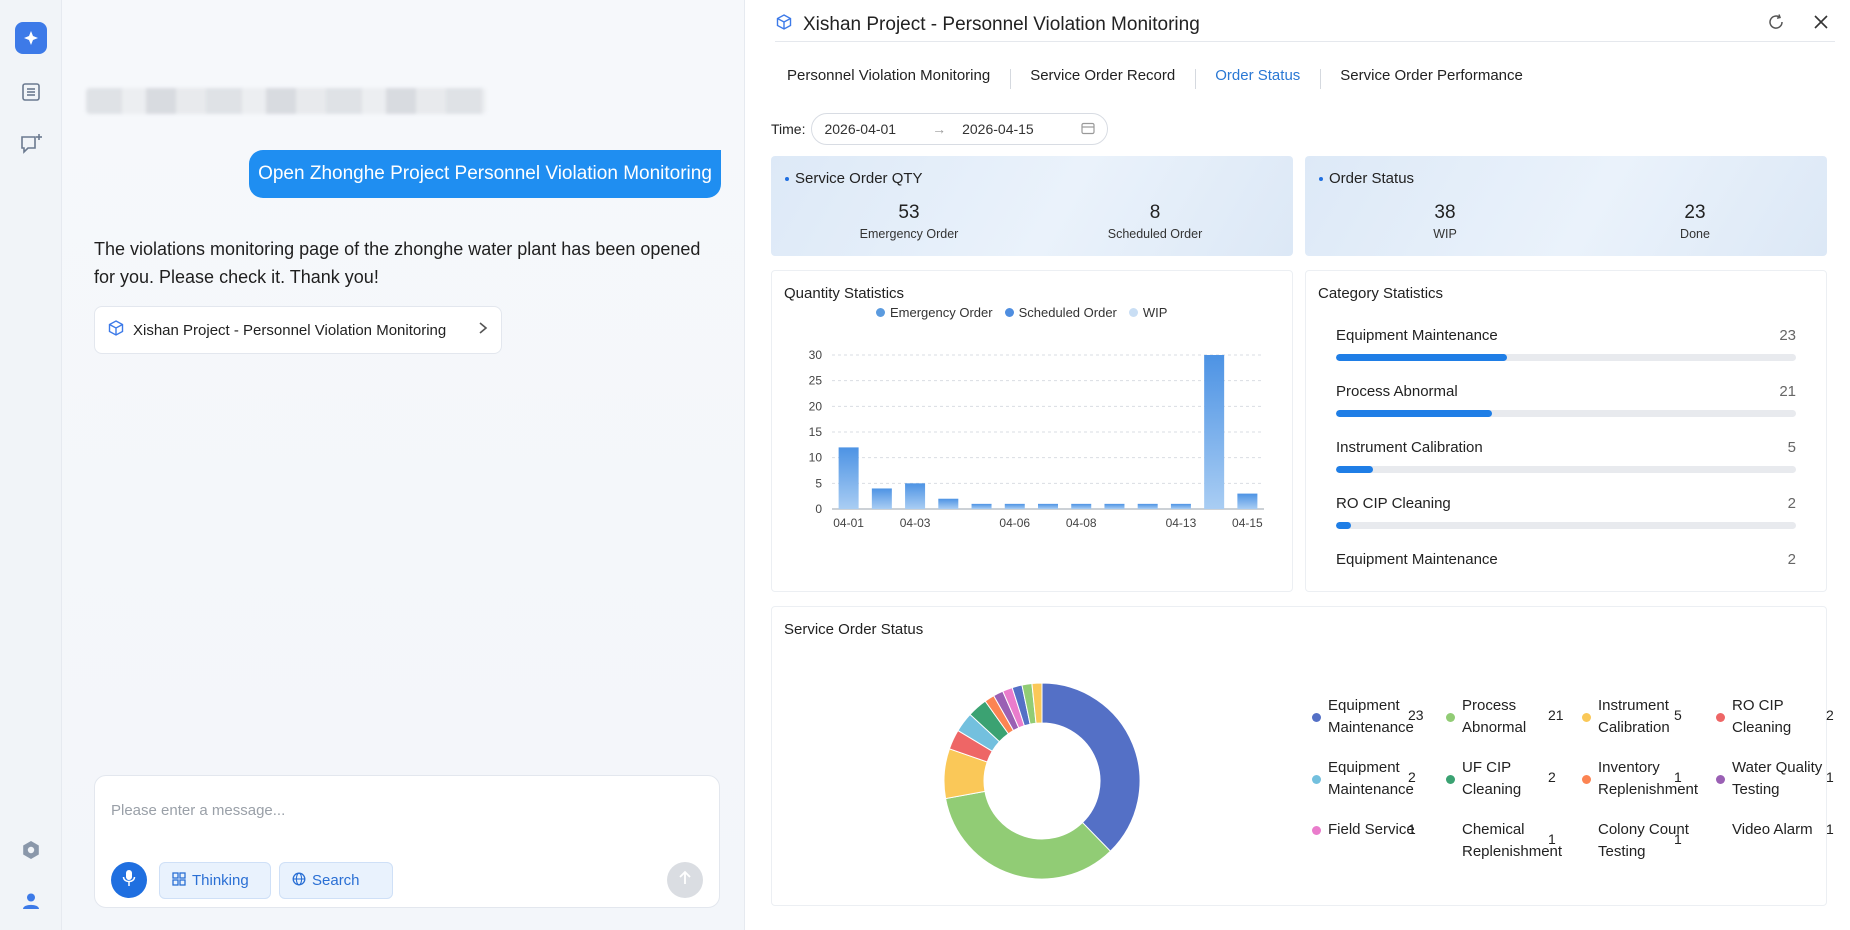  I want to click on legend-item: Field Service 1, so click(1364, 830).